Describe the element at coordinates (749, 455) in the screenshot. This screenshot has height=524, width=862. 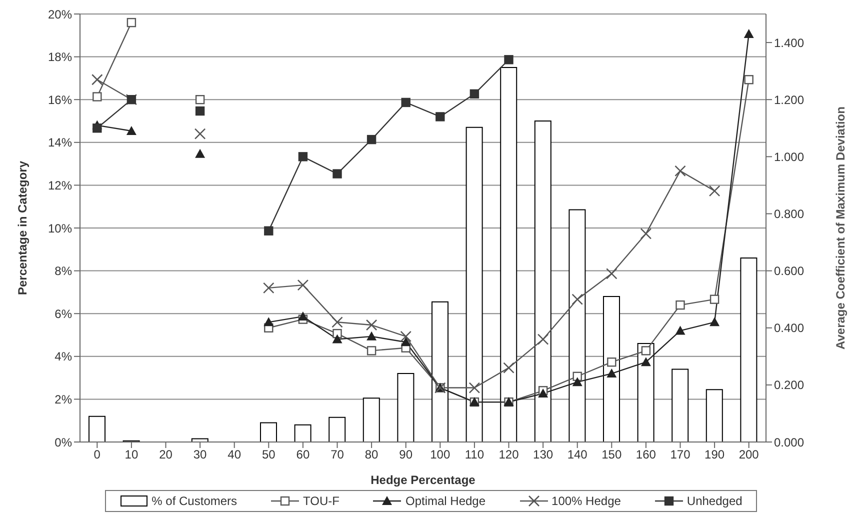
I see `x-tick-label: 200` at that location.